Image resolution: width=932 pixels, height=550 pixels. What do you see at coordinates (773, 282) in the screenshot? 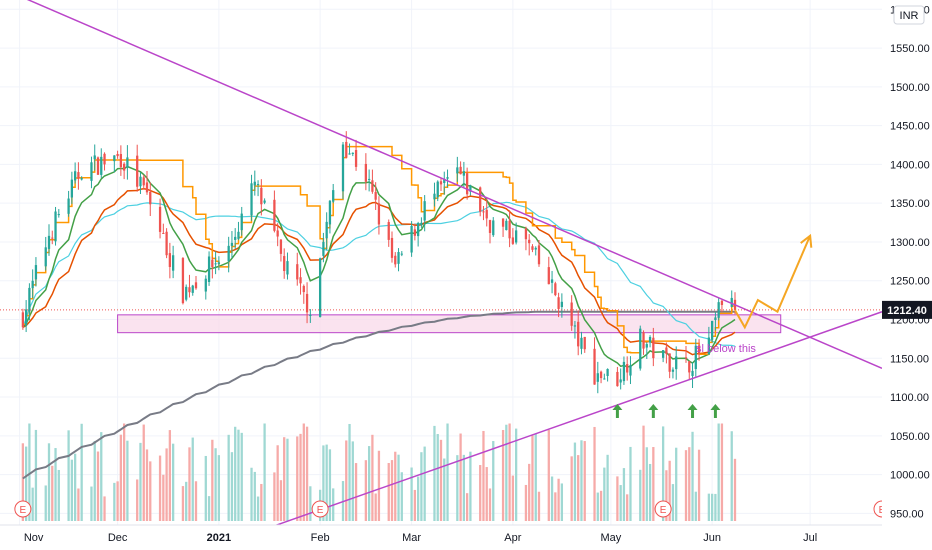
I see `projection-path` at bounding box center [773, 282].